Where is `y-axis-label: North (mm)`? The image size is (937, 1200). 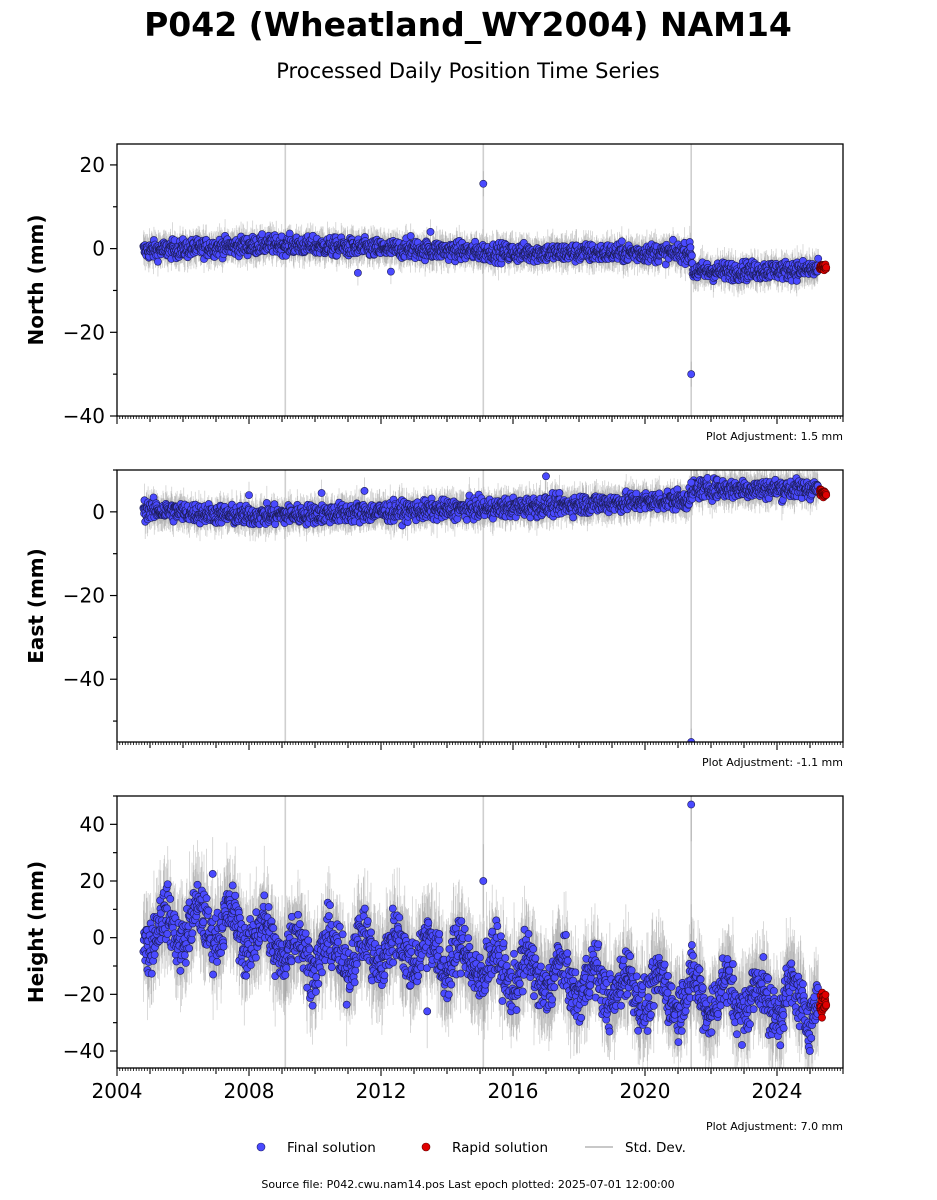 y-axis-label: North (mm) is located at coordinates (36, 279).